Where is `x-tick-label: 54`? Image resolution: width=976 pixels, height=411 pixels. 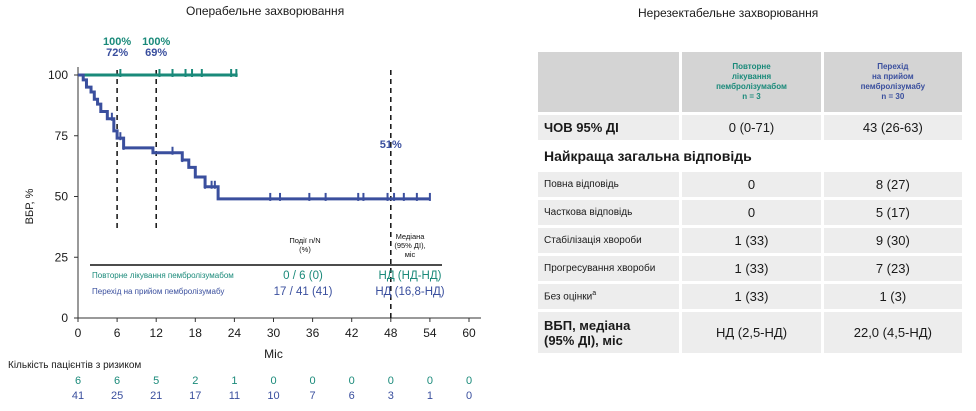 x-tick-label: 54 is located at coordinates (430, 333).